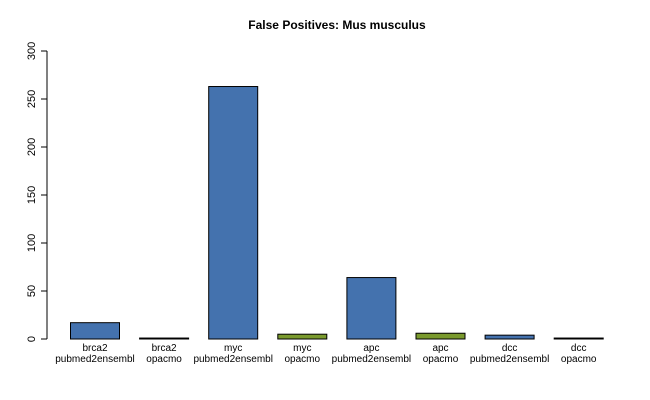 Image resolution: width=650 pixels, height=400 pixels. Describe the element at coordinates (95, 331) in the screenshot. I see `bar-brca2-pubmed2ensembl` at that location.